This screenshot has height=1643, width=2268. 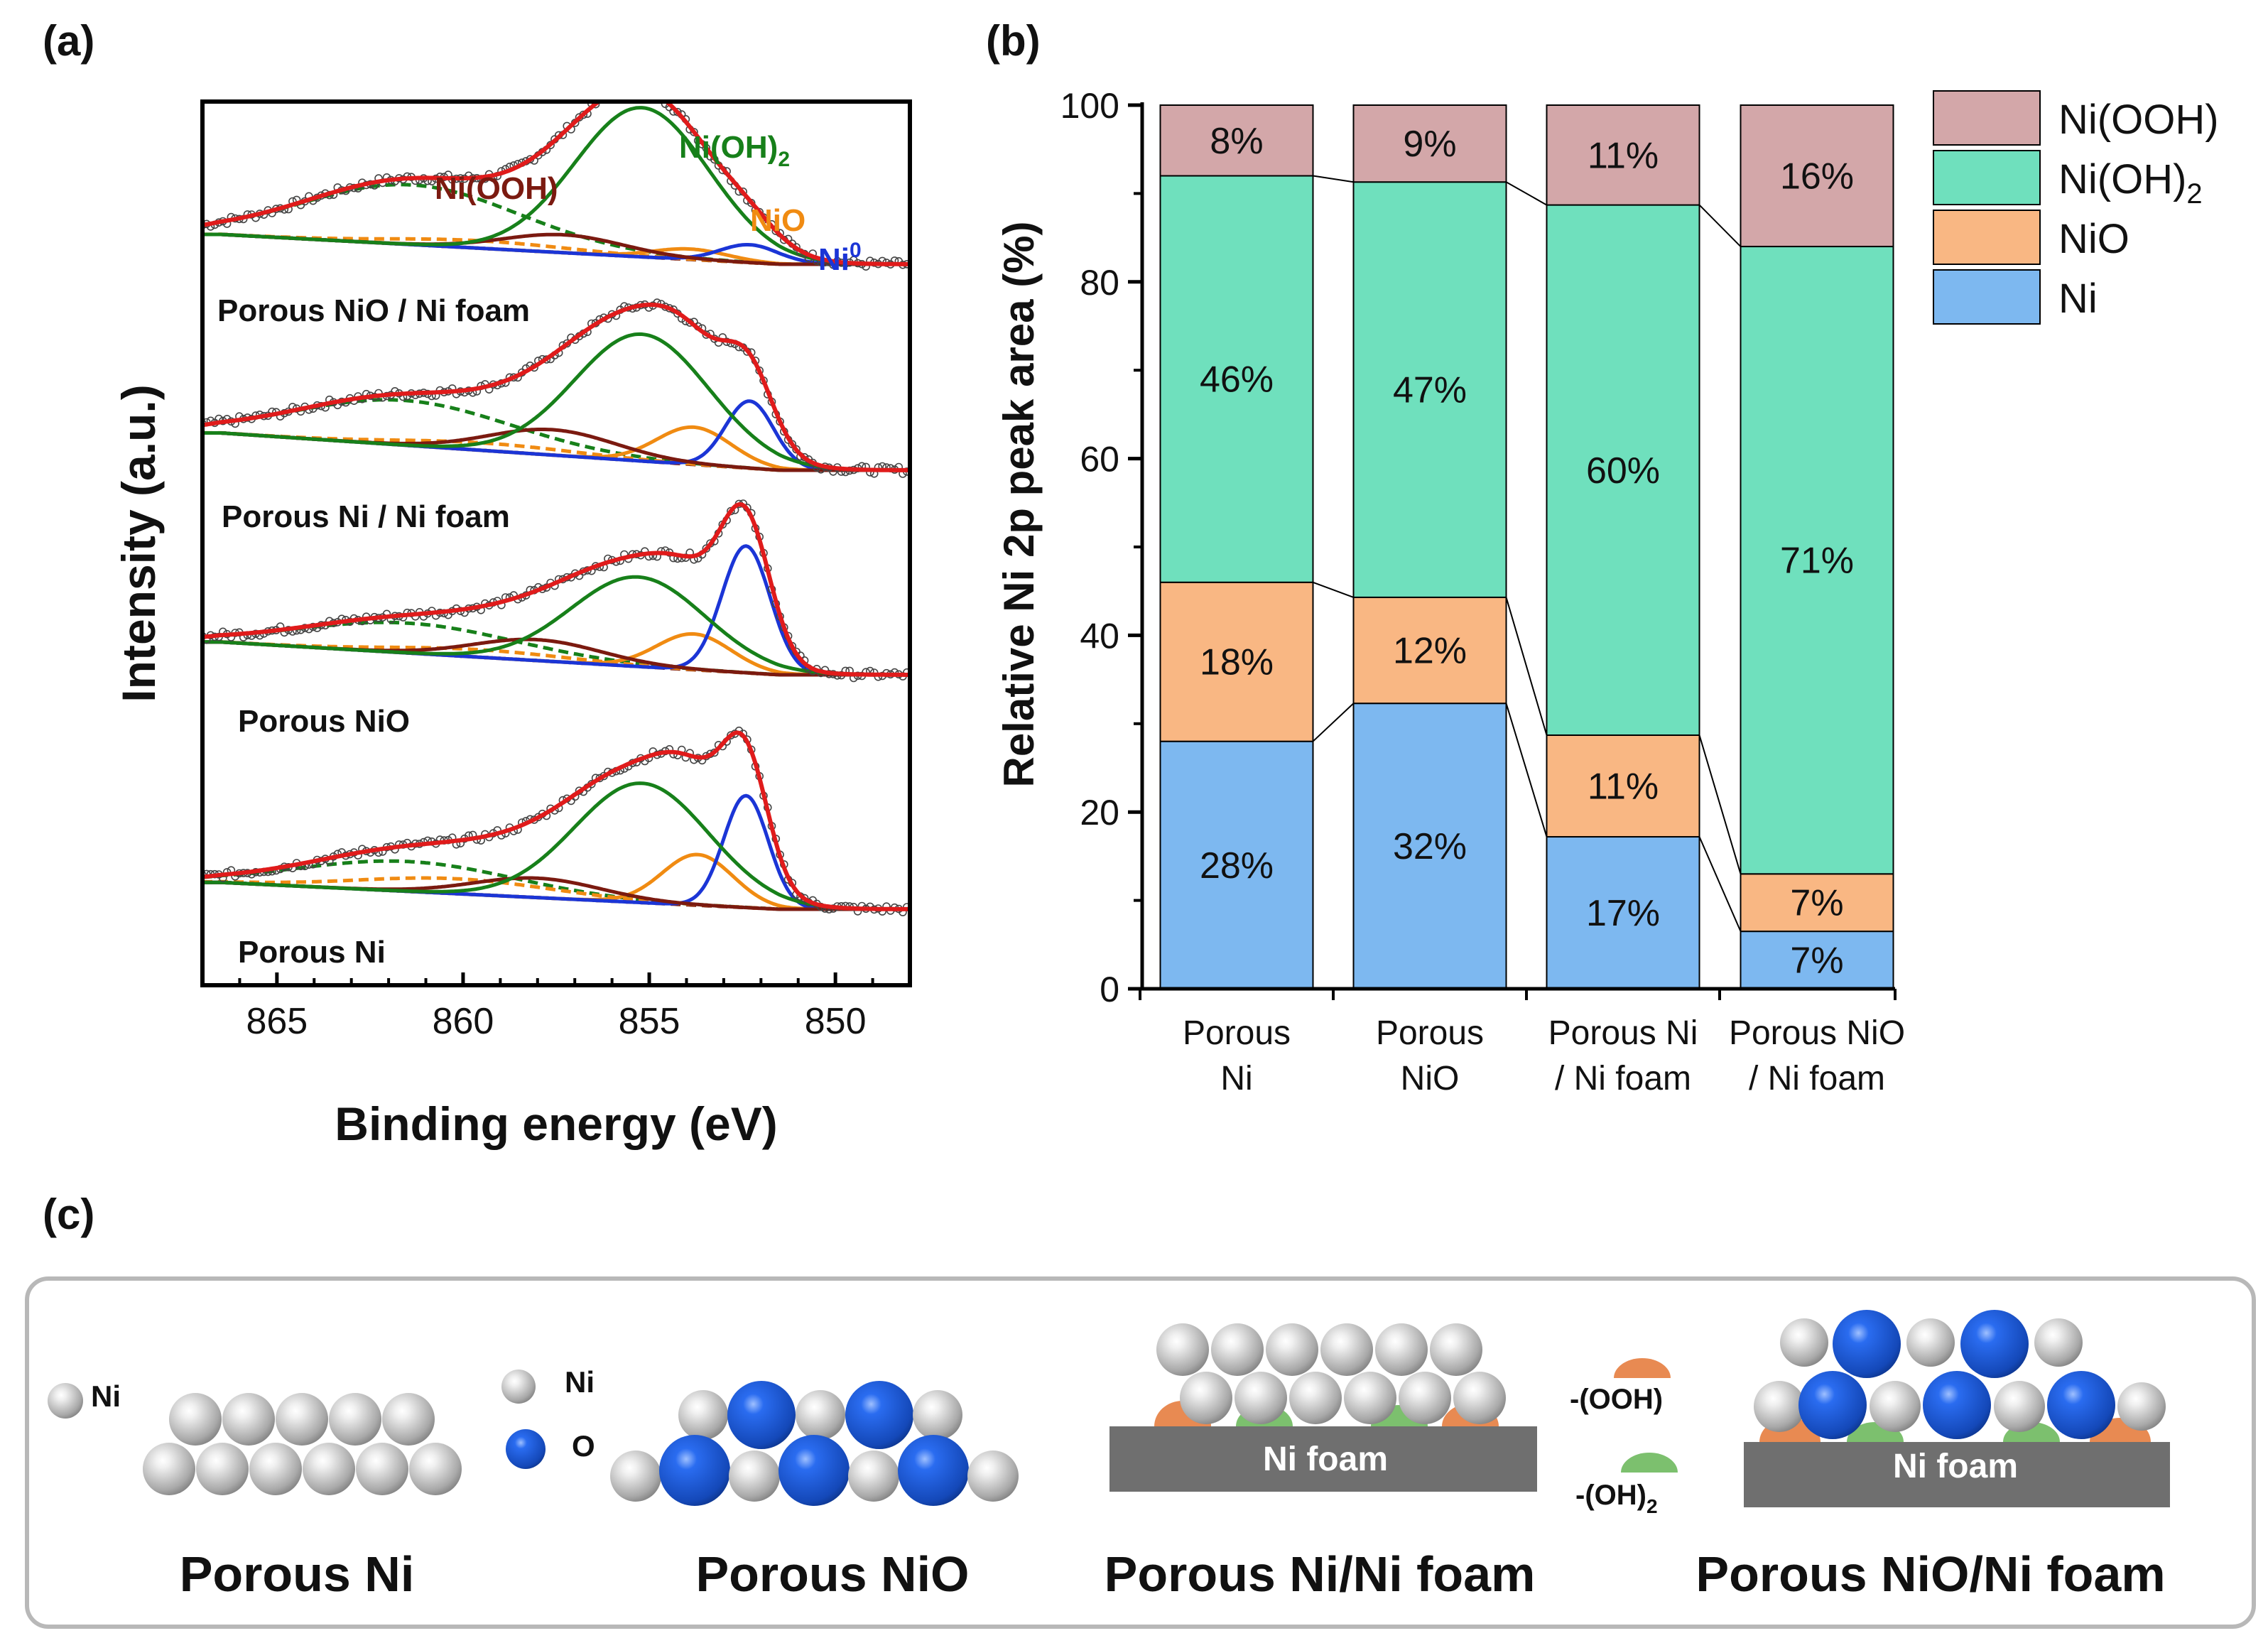 What do you see at coordinates (1623, 601) in the screenshot?
I see `bar-group-2: 17% 11% 60% 11% Porous Ni / Ni foam` at bounding box center [1623, 601].